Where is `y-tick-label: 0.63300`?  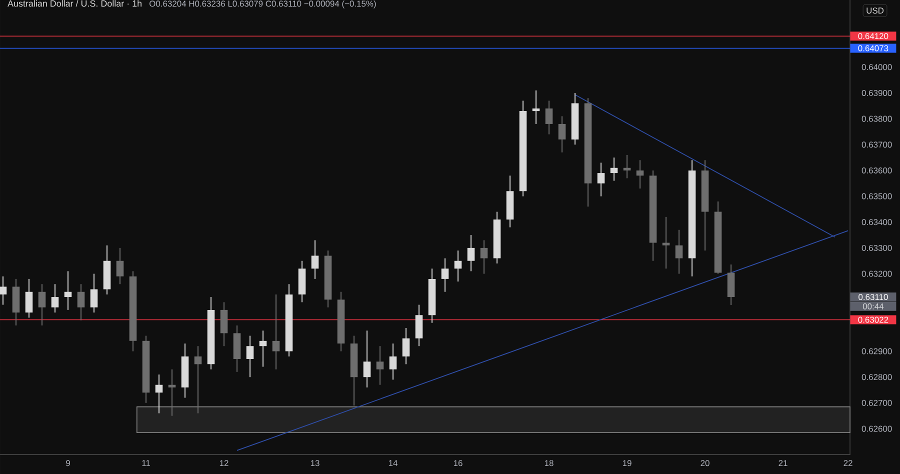 y-tick-label: 0.63300 is located at coordinates (877, 247).